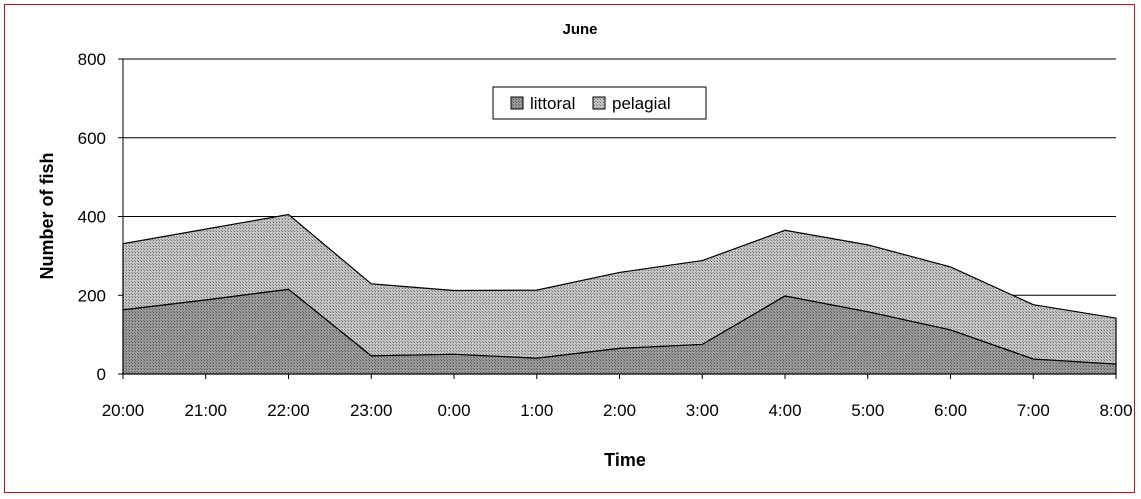  Describe the element at coordinates (371, 410) in the screenshot. I see `x-tick-label: 23:00` at that location.